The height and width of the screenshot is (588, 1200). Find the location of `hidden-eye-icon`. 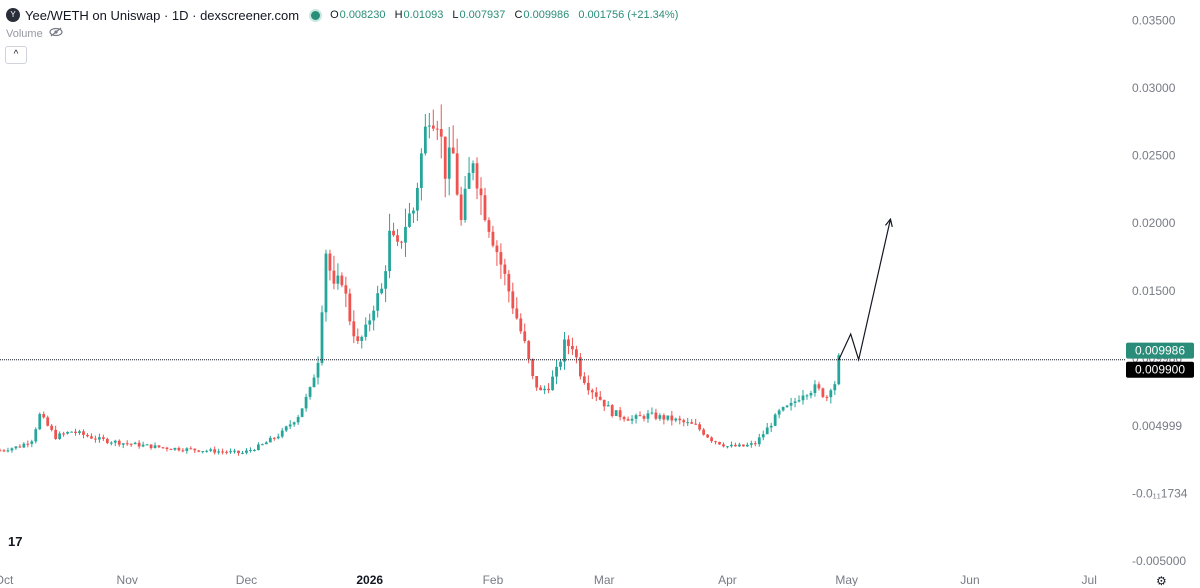

hidden-eye-icon is located at coordinates (56, 33).